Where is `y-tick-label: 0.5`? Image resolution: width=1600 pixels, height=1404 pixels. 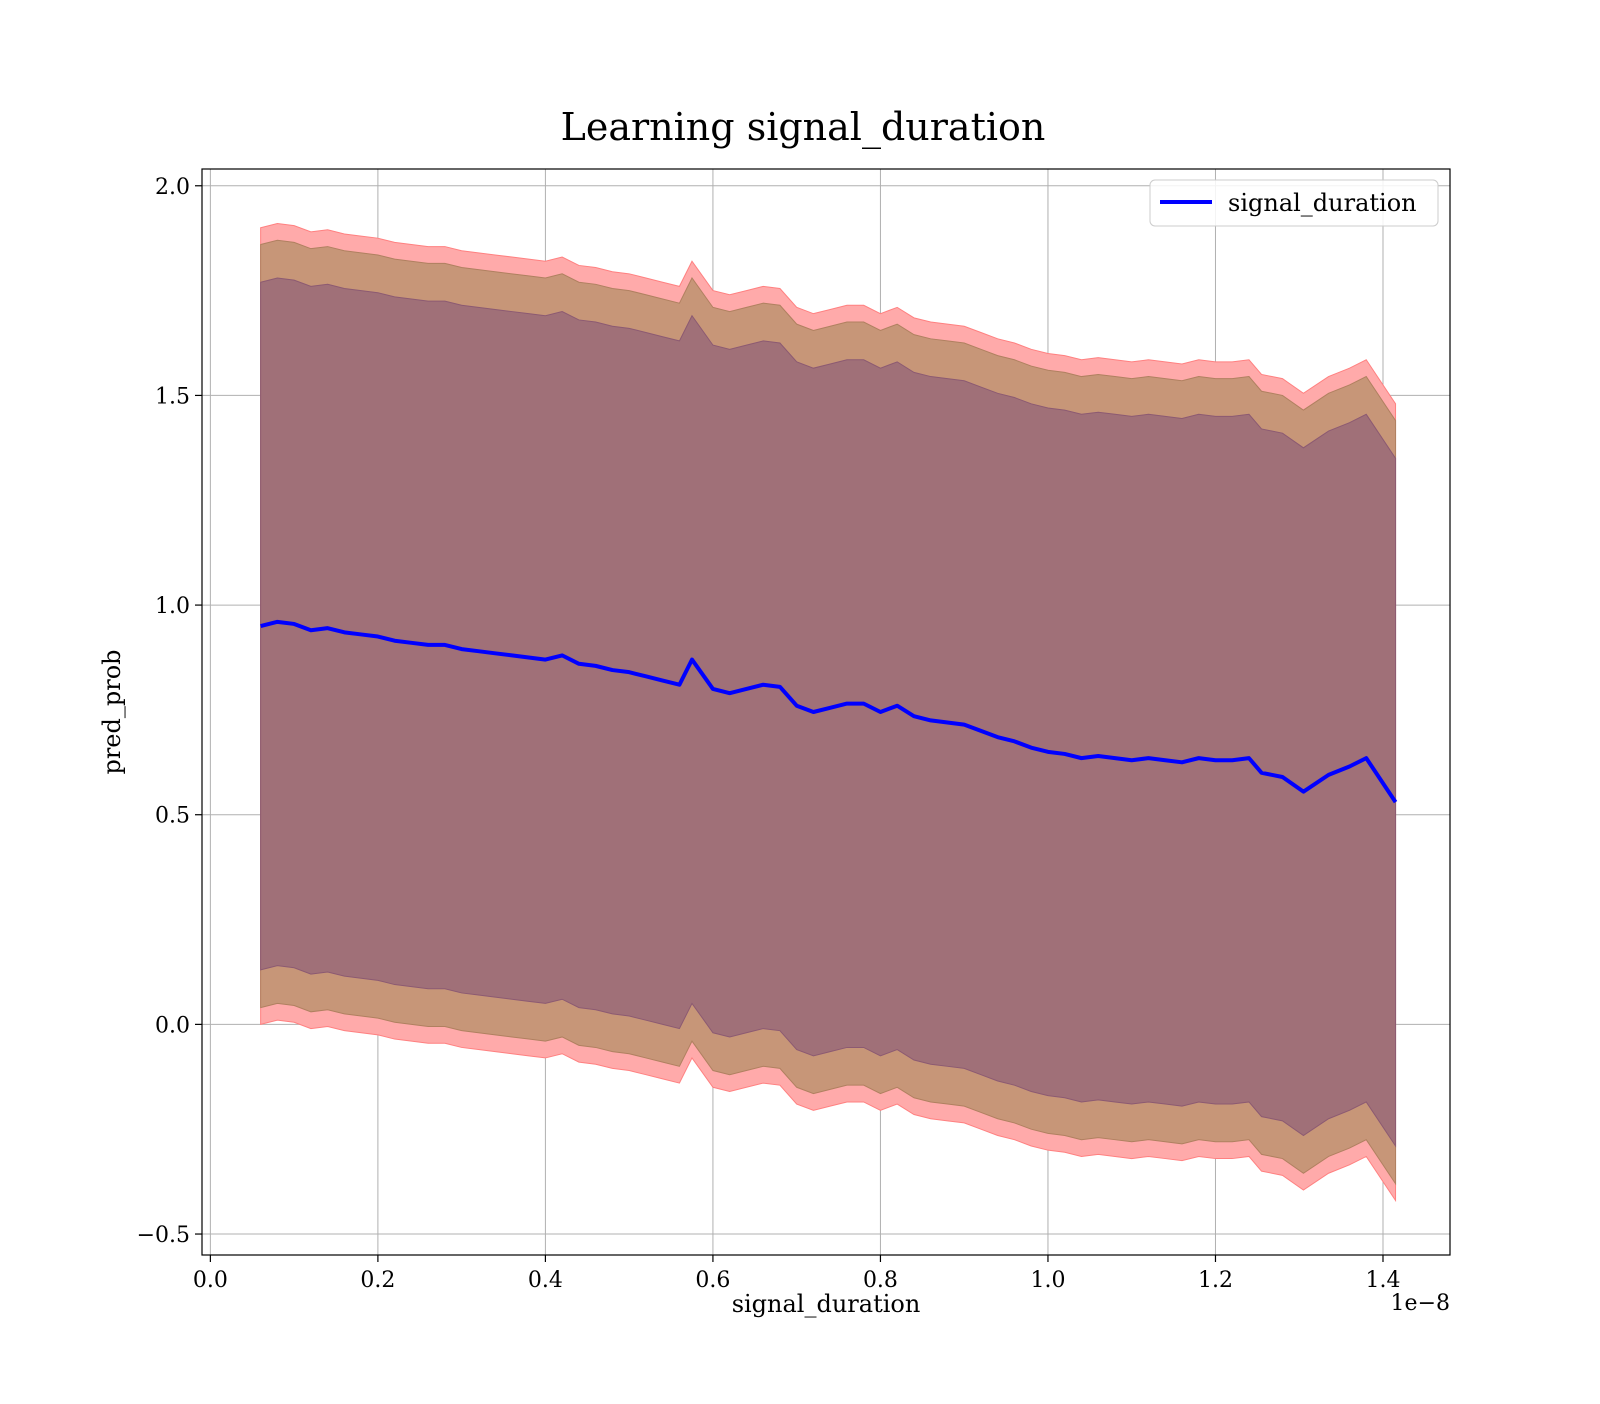 y-tick-label: 0.5 is located at coordinates (172, 816).